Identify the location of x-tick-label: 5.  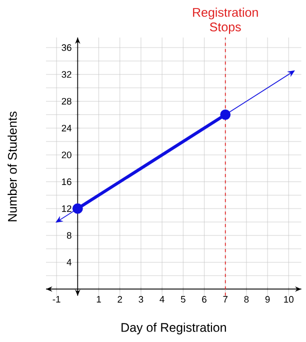
(183, 299).